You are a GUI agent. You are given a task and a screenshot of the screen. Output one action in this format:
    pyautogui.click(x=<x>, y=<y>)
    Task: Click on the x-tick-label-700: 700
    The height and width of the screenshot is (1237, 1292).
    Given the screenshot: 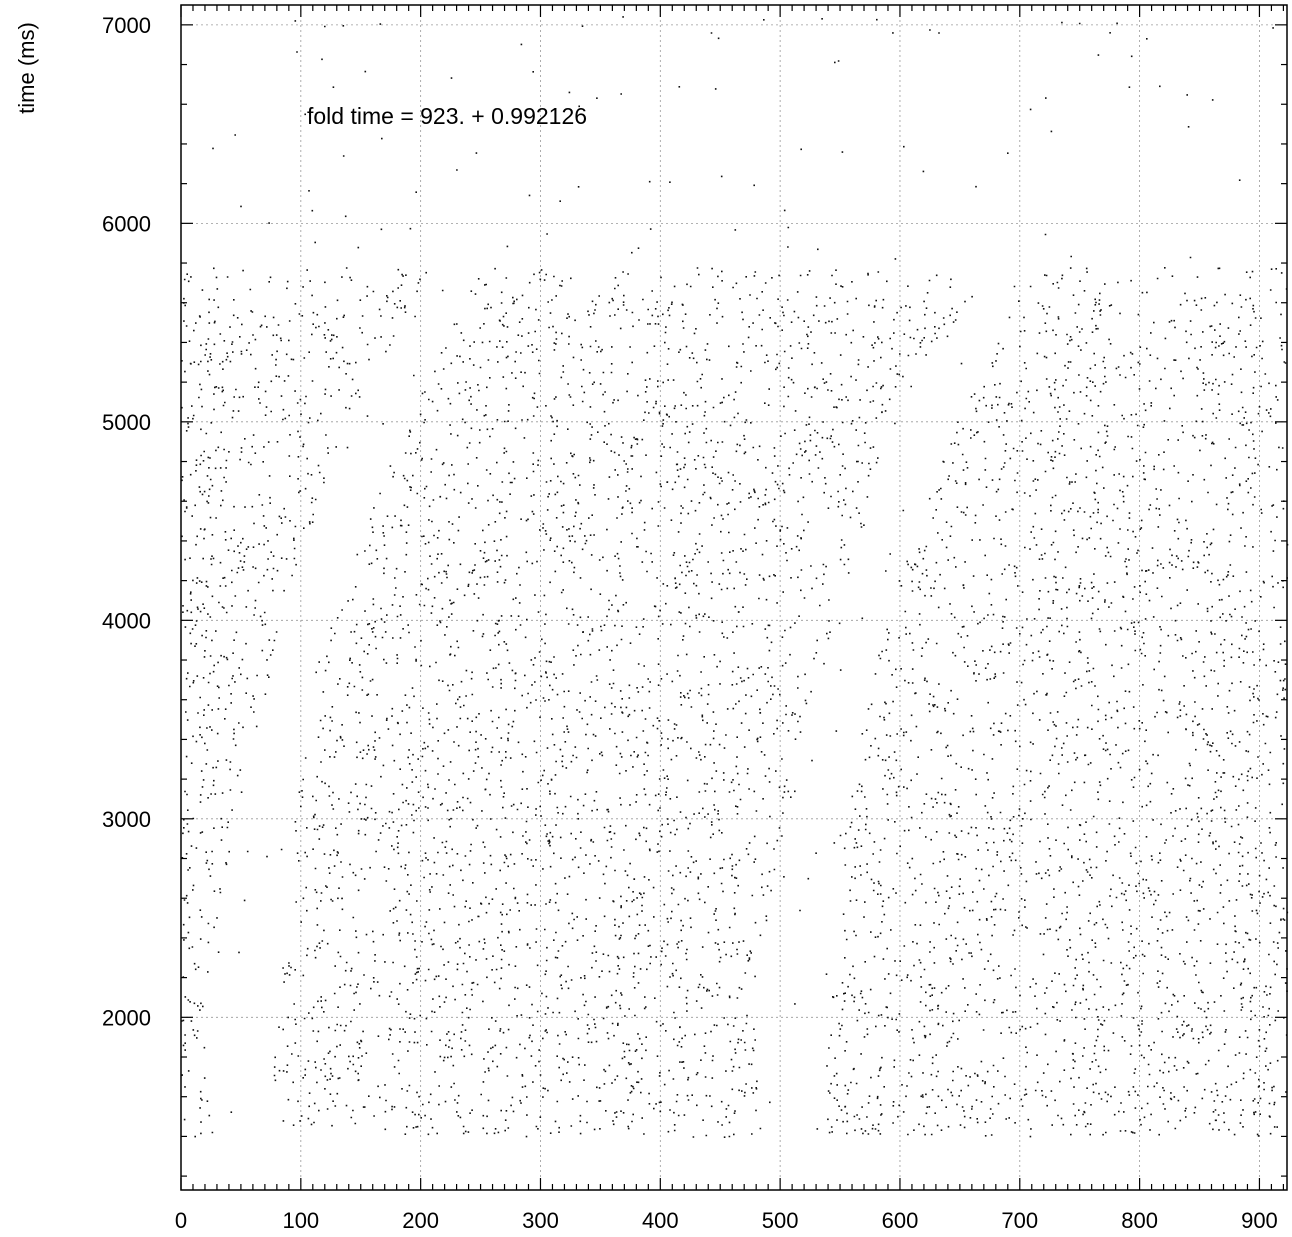 What is the action you would take?
    pyautogui.click(x=1019, y=1220)
    